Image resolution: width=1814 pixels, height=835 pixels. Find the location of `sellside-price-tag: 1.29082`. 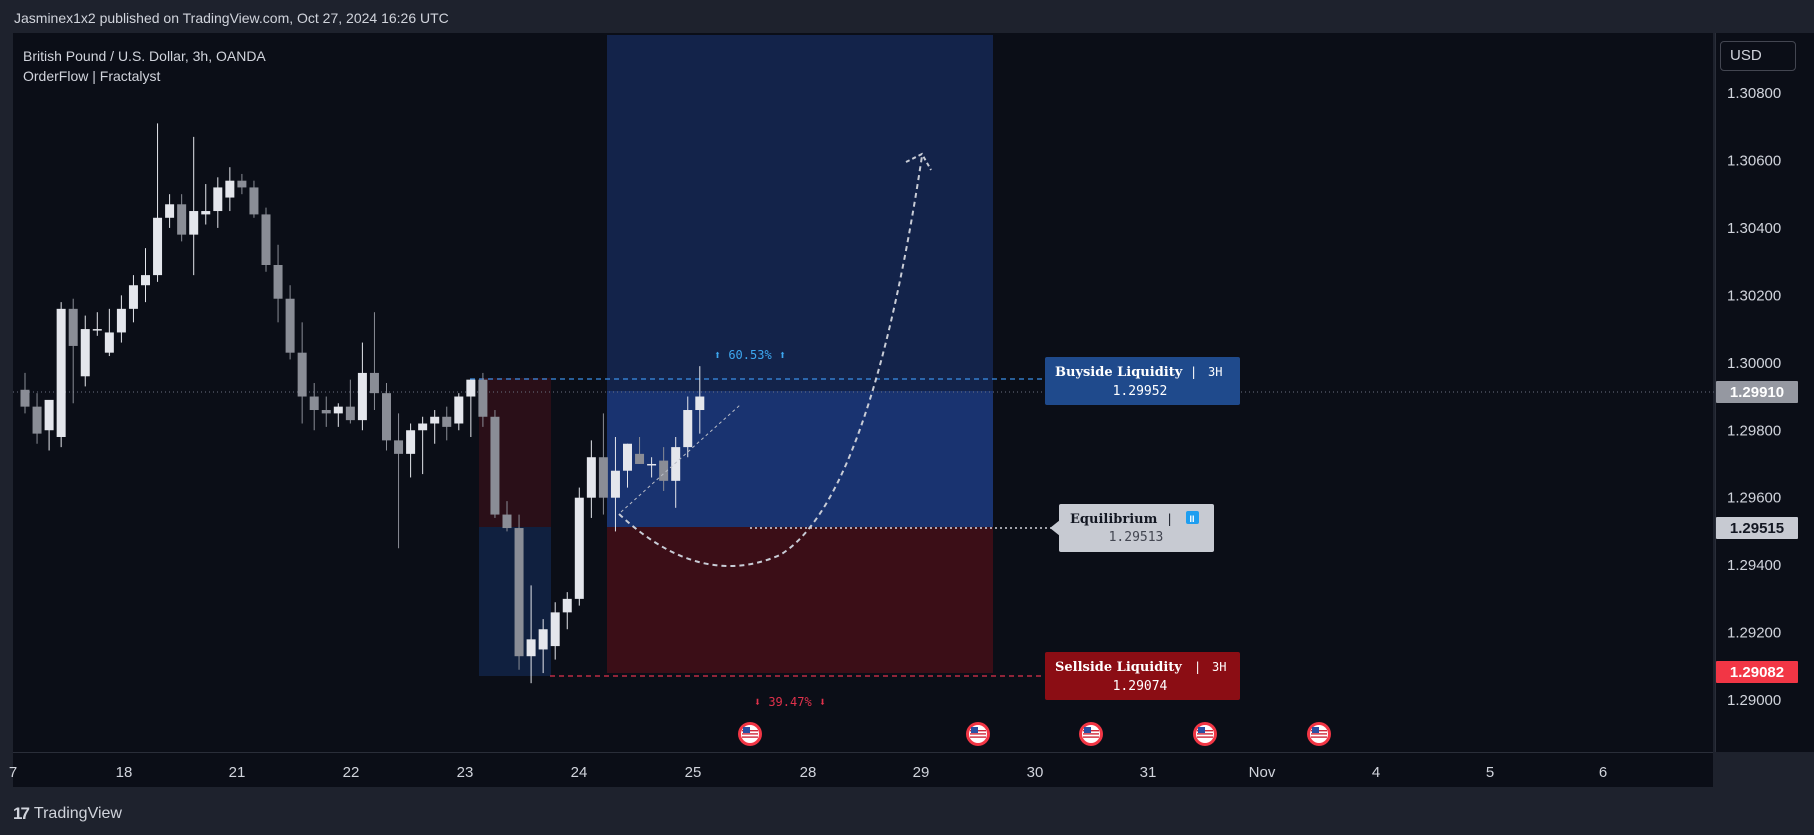

sellside-price-tag: 1.29082 is located at coordinates (1757, 672).